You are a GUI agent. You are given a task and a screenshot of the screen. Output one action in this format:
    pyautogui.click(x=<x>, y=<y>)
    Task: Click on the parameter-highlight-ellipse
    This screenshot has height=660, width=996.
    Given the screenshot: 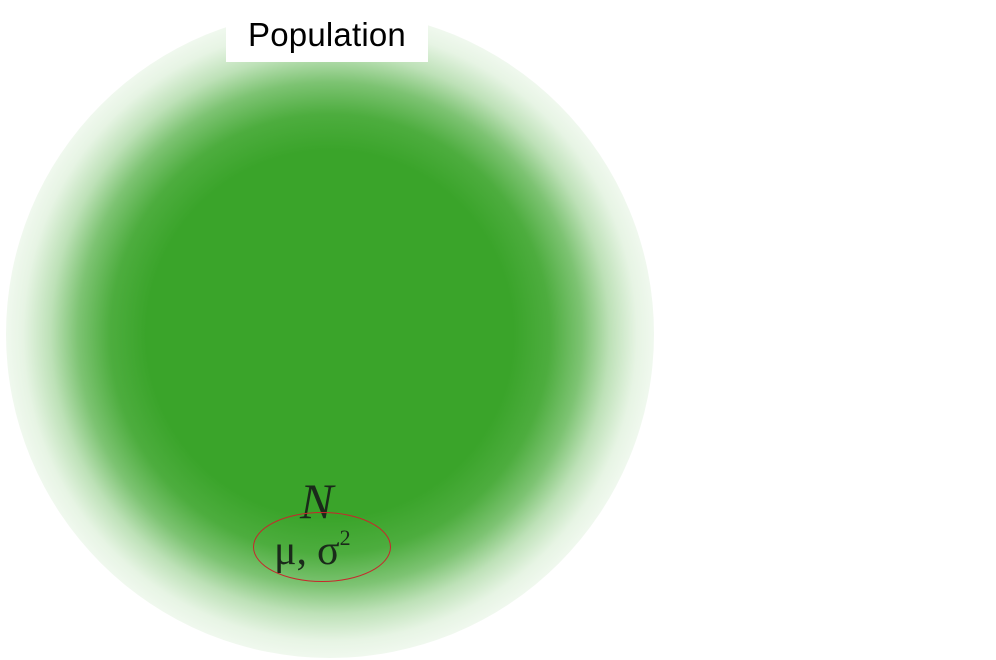 What is the action you would take?
    pyautogui.click(x=322, y=547)
    